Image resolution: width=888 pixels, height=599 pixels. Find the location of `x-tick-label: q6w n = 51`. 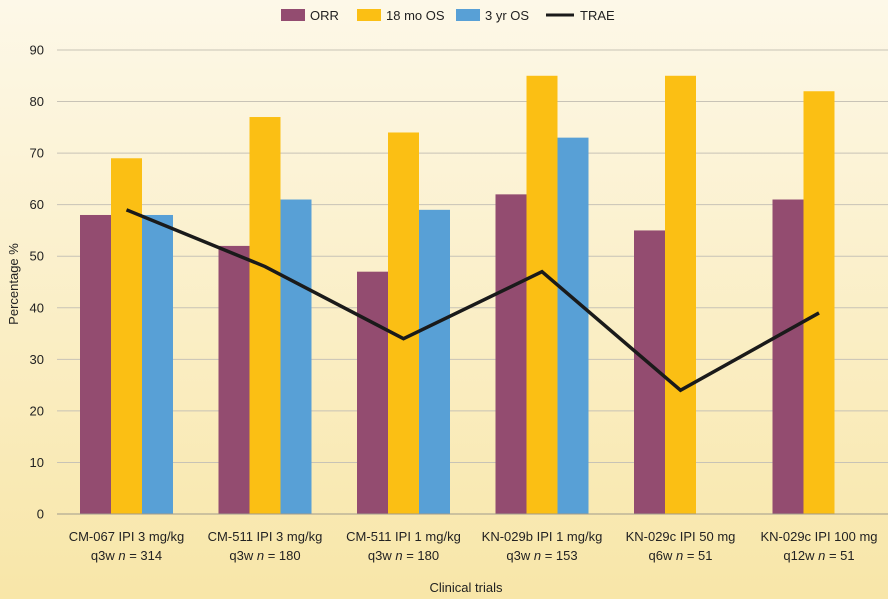

x-tick-label: q6w n = 51 is located at coordinates (681, 555).